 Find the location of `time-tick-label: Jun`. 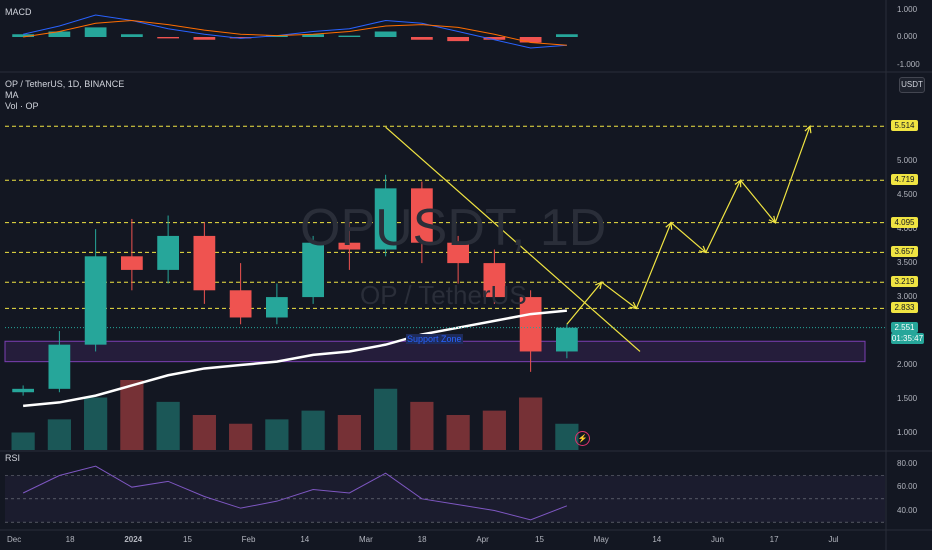

time-tick-label: Jun is located at coordinates (717, 539).